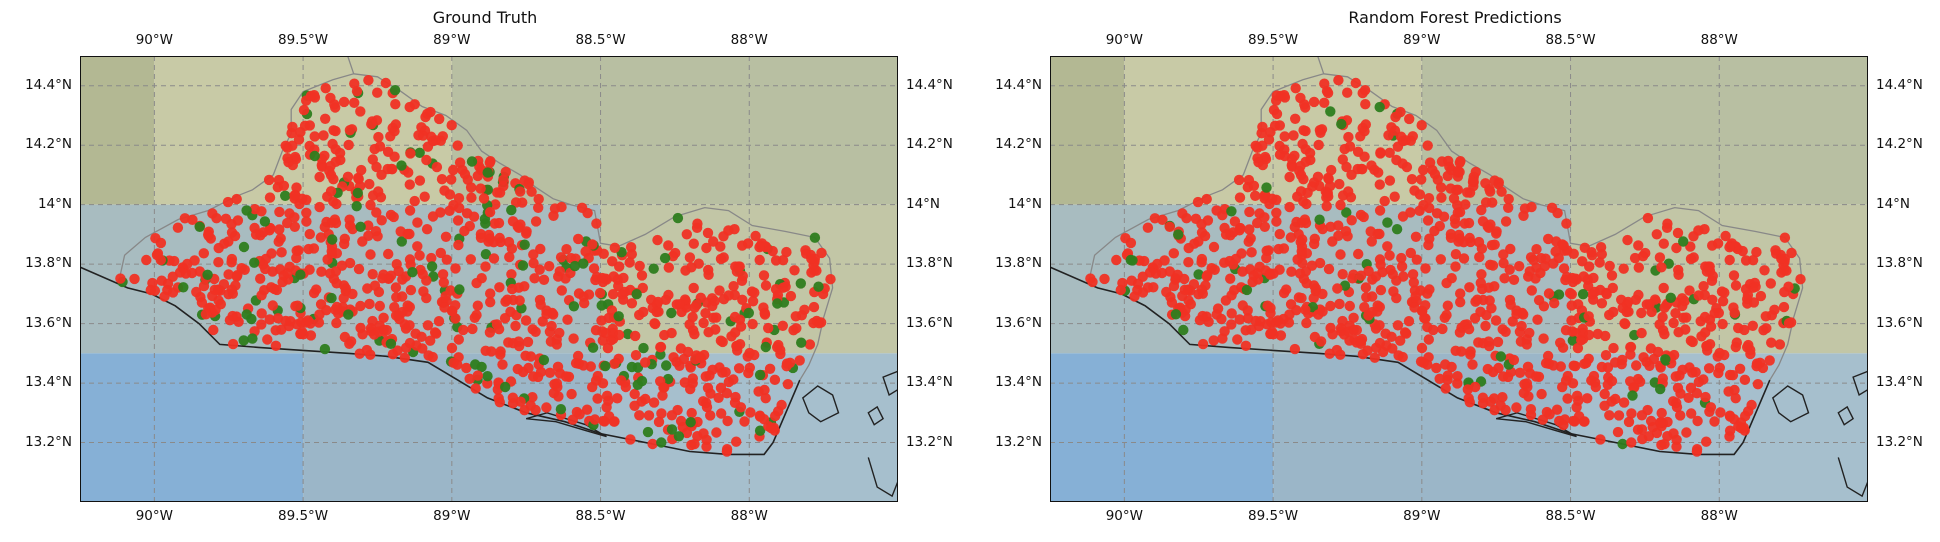 The image size is (1940, 542). Describe the element at coordinates (929, 322) in the screenshot. I see `lat-tick-label: 13.6°N` at that location.